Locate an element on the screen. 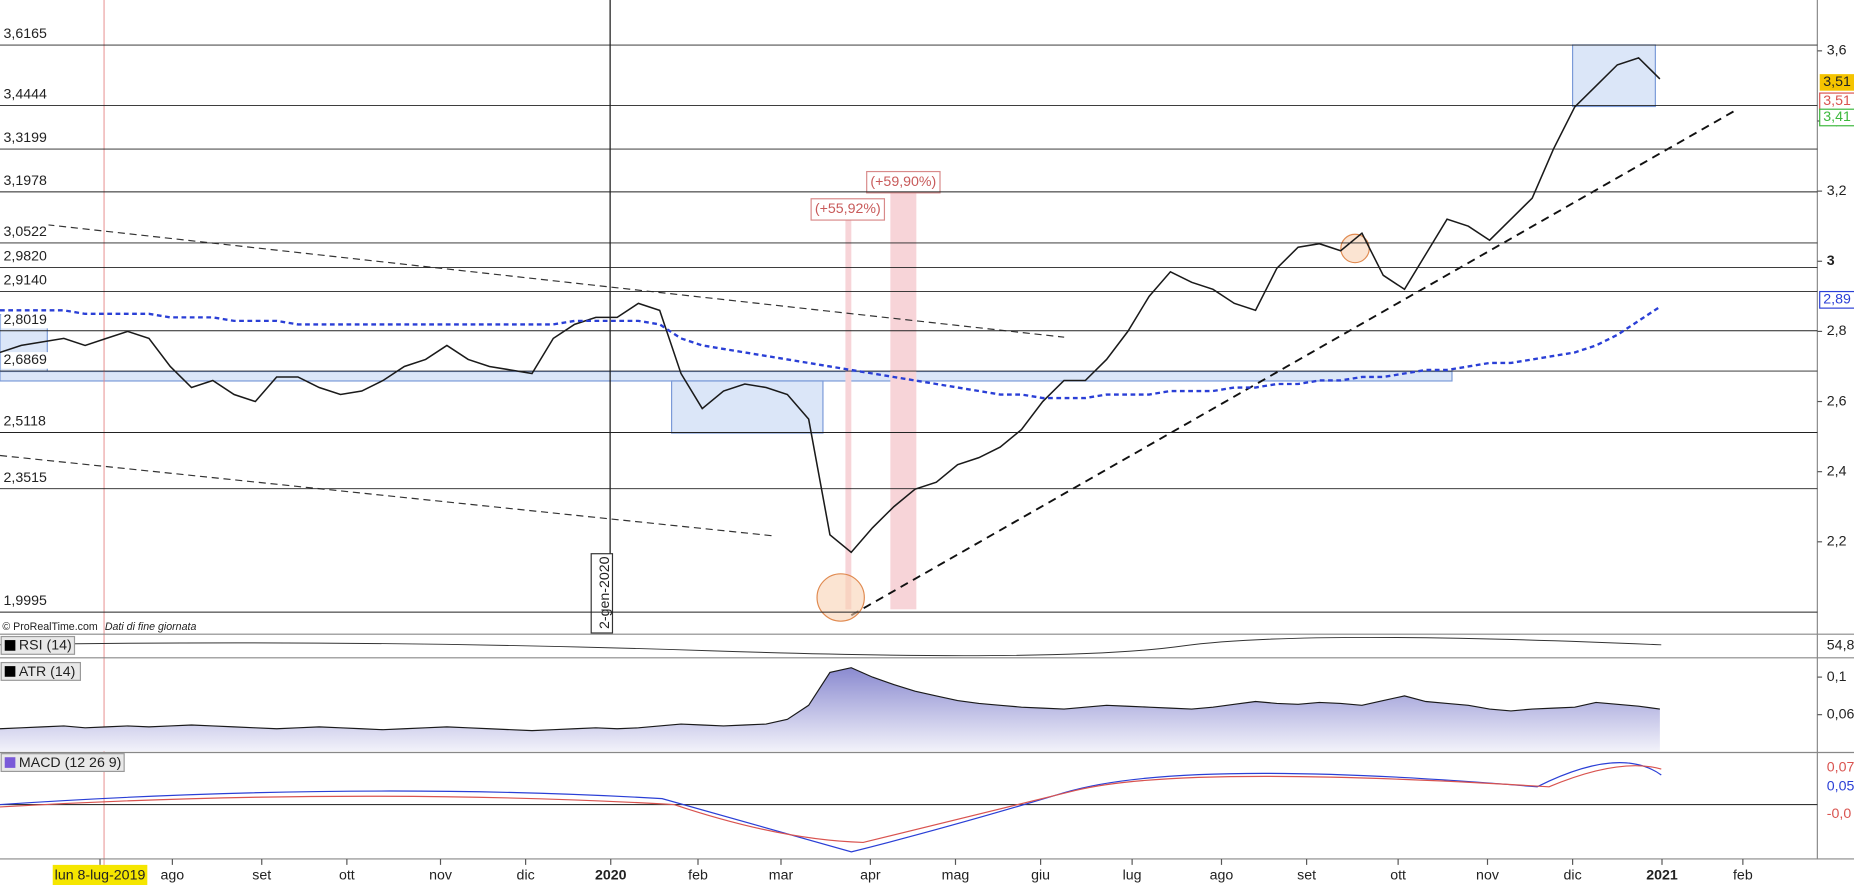 Image resolution: width=1854 pixels, height=885 pixels. y-tick-label: 0,06 is located at coordinates (1840, 714).